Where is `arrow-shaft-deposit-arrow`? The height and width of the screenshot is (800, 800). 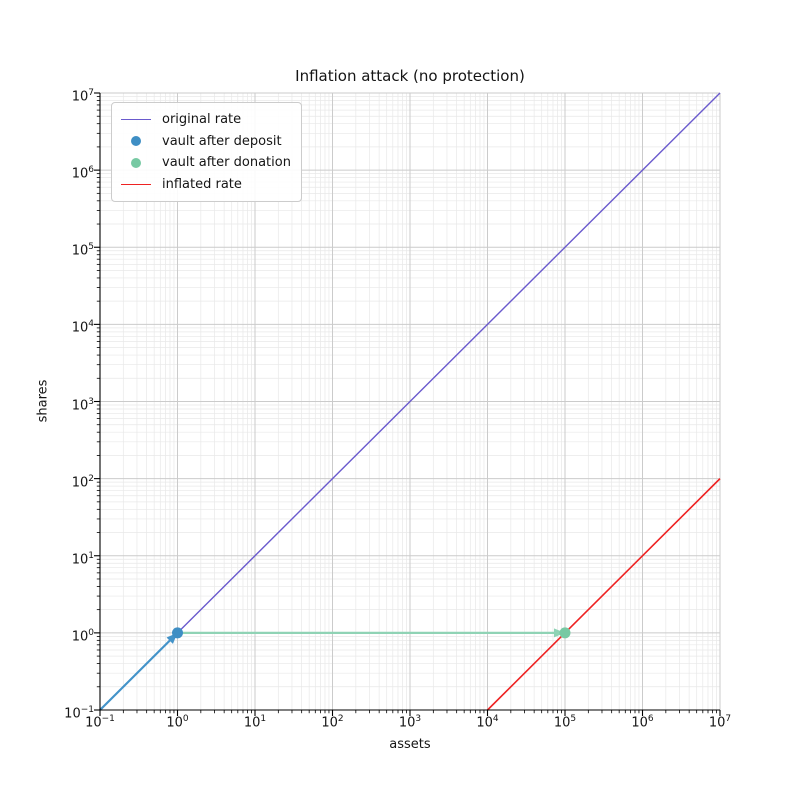 arrow-shaft-deposit-arrow is located at coordinates (135, 675).